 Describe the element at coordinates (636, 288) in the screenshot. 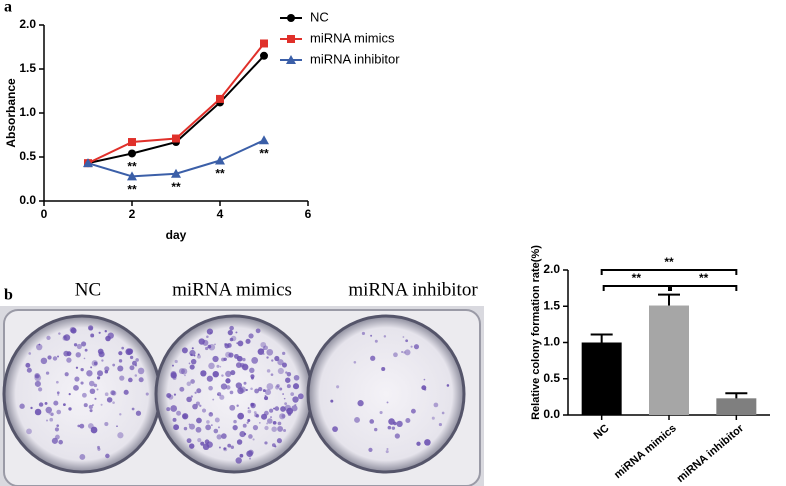

I see `significance-bracket` at that location.